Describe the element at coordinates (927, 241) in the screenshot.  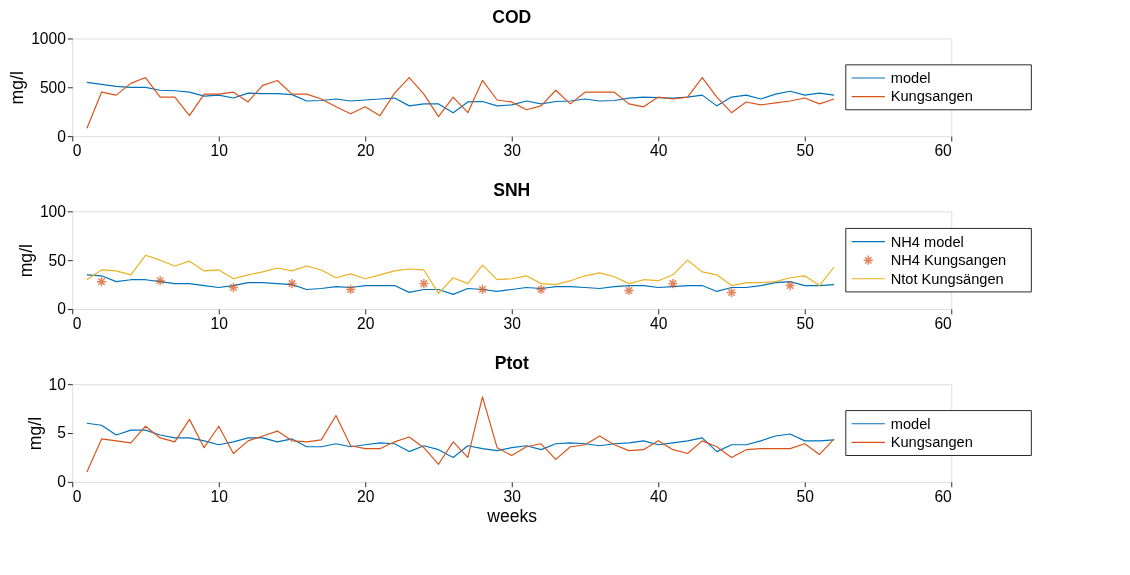
I see `legend-label: NH4 model` at that location.